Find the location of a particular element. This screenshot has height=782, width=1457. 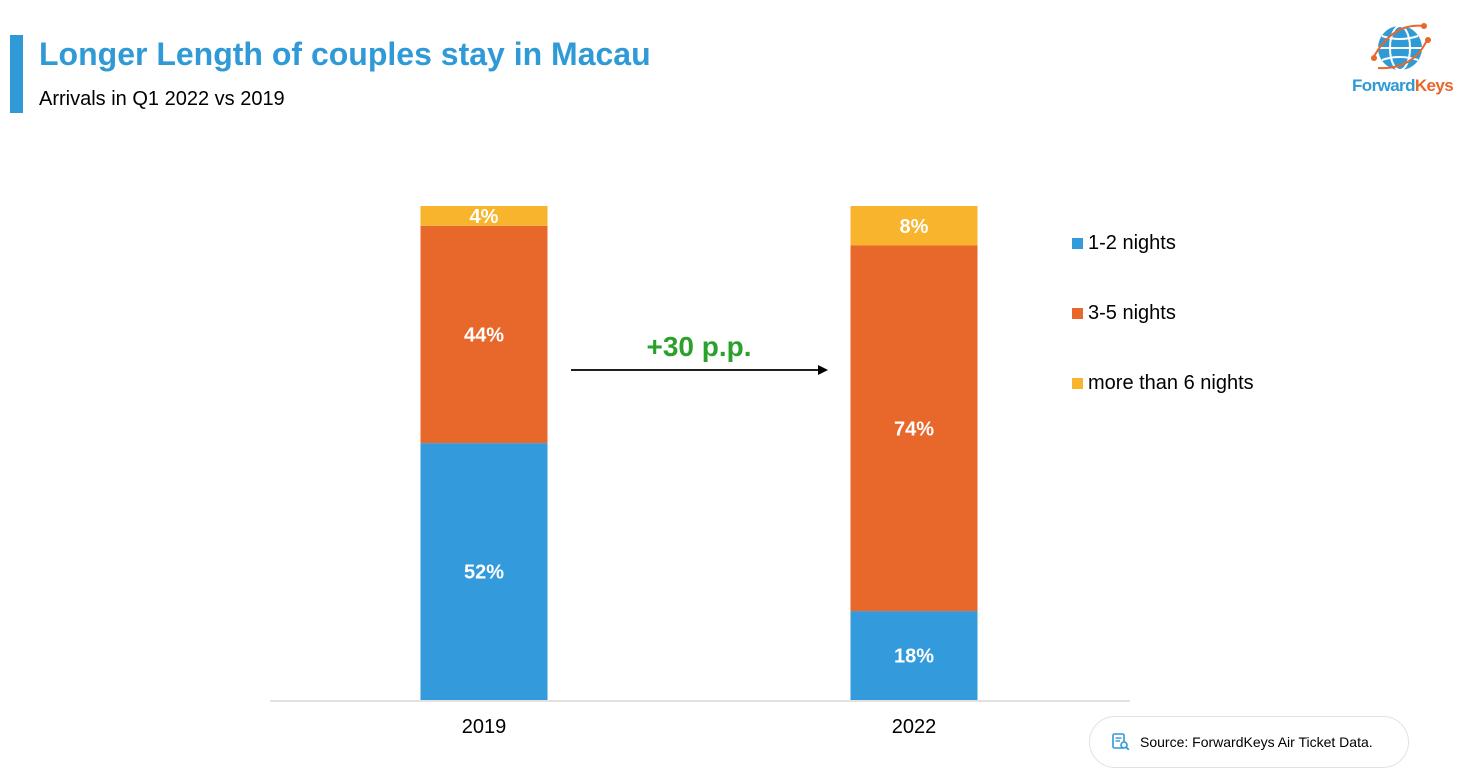

title-accent-bar is located at coordinates (16, 74).